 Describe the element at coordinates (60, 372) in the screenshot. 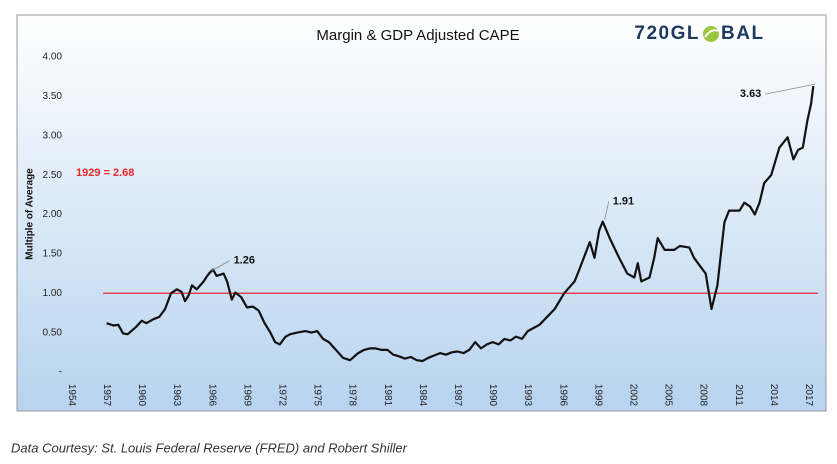

I see `y-tick-label: -` at that location.